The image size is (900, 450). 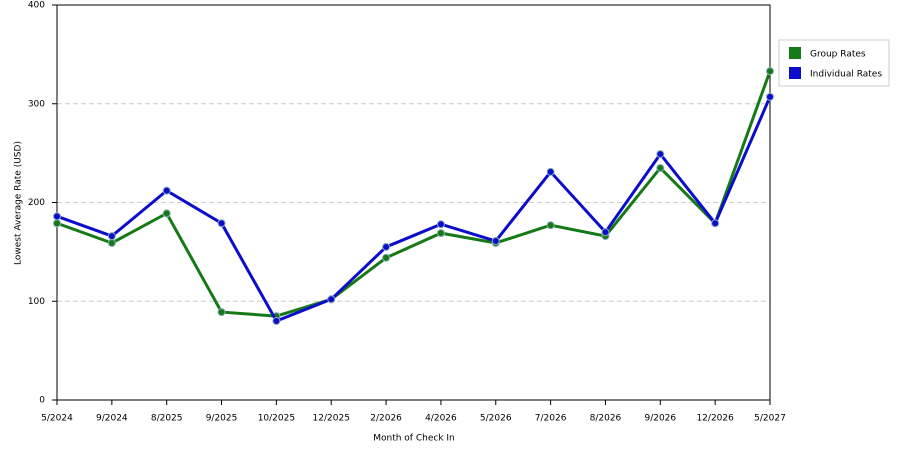 I want to click on x-tick-label: 2/2026, so click(x=386, y=419).